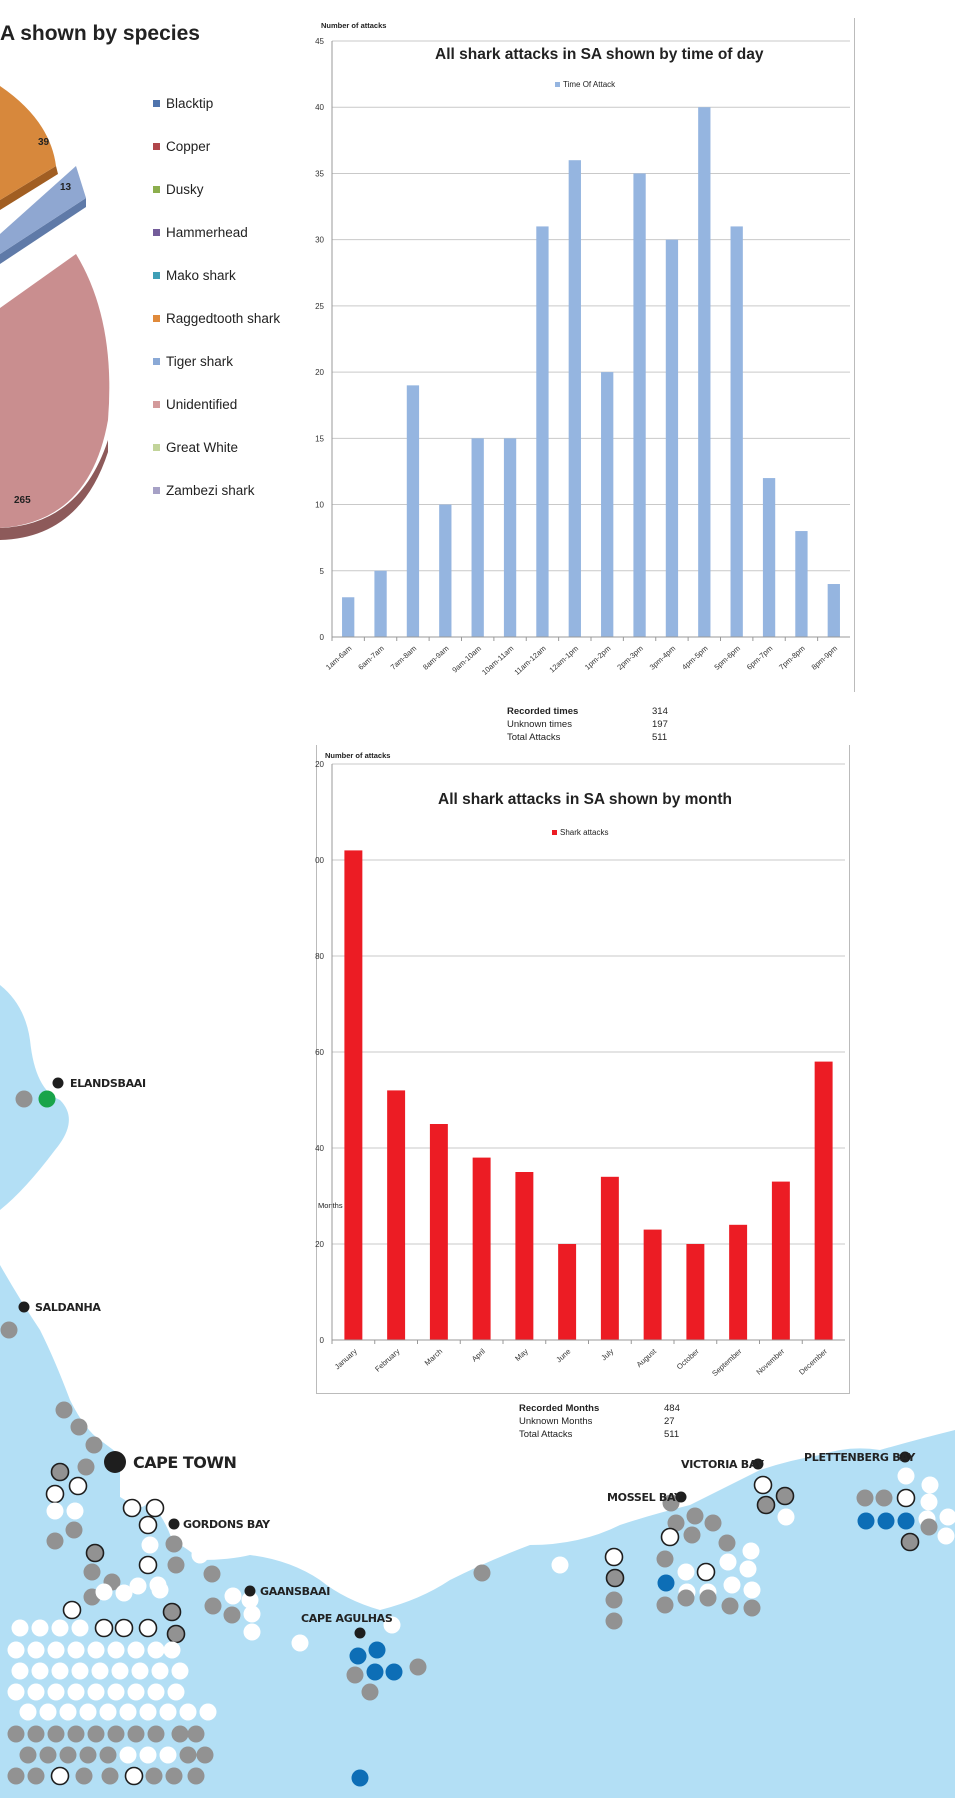  I want to click on legend-label: Dusky, so click(185, 189).